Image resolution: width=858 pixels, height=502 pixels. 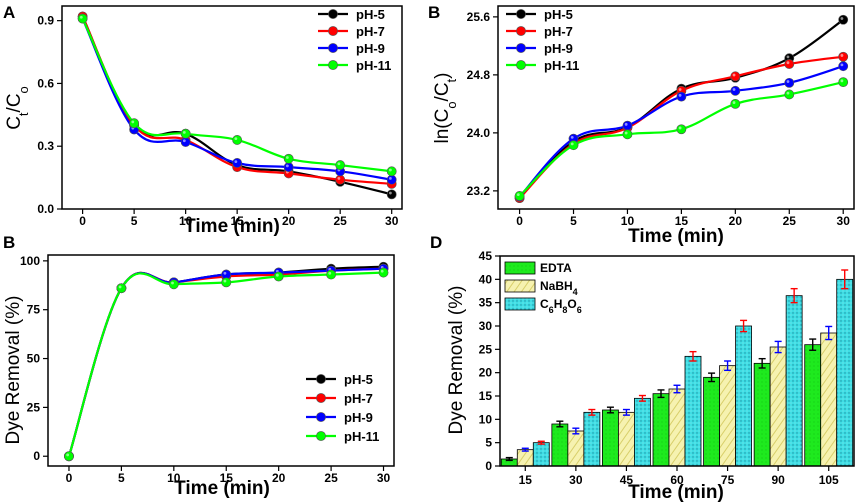 I want to click on y-tick-label: 30, so click(x=486, y=326).